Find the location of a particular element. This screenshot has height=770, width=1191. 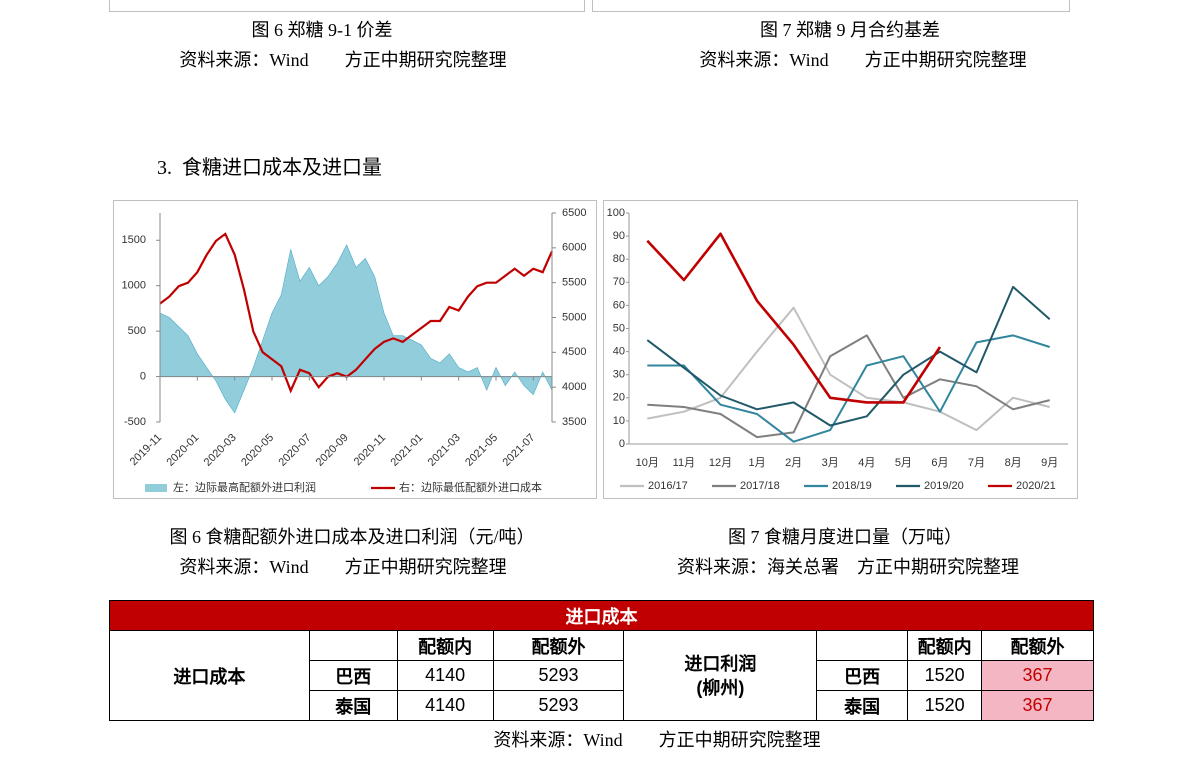

figure-caption: 图 6 郑糖 9-1 价差 is located at coordinates (322, 30).